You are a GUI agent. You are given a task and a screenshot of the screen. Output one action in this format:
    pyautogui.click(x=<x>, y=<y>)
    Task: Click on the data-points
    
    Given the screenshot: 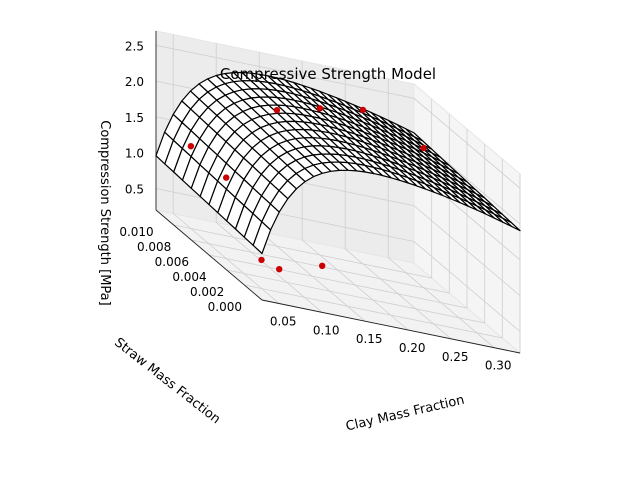 What is the action you would take?
    pyautogui.click(x=307, y=189)
    